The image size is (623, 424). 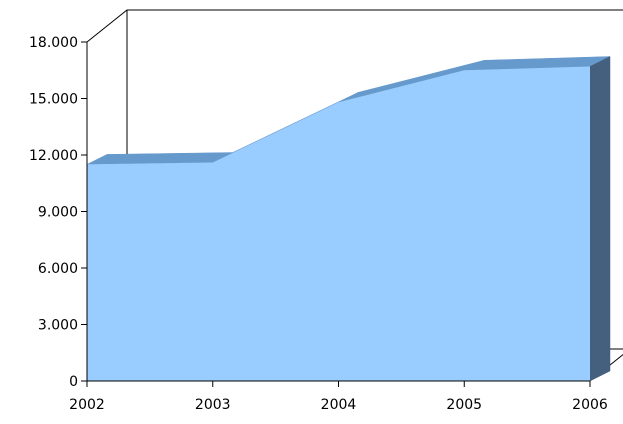 I want to click on y-tick-label-12.000: 12.000, so click(x=53, y=156).